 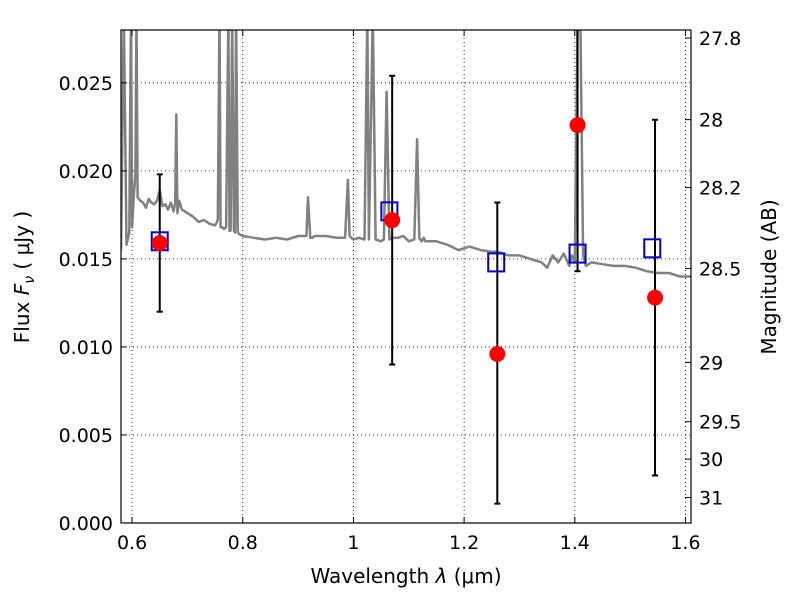 I want to click on right-tick-label: 30, so click(x=711, y=460).